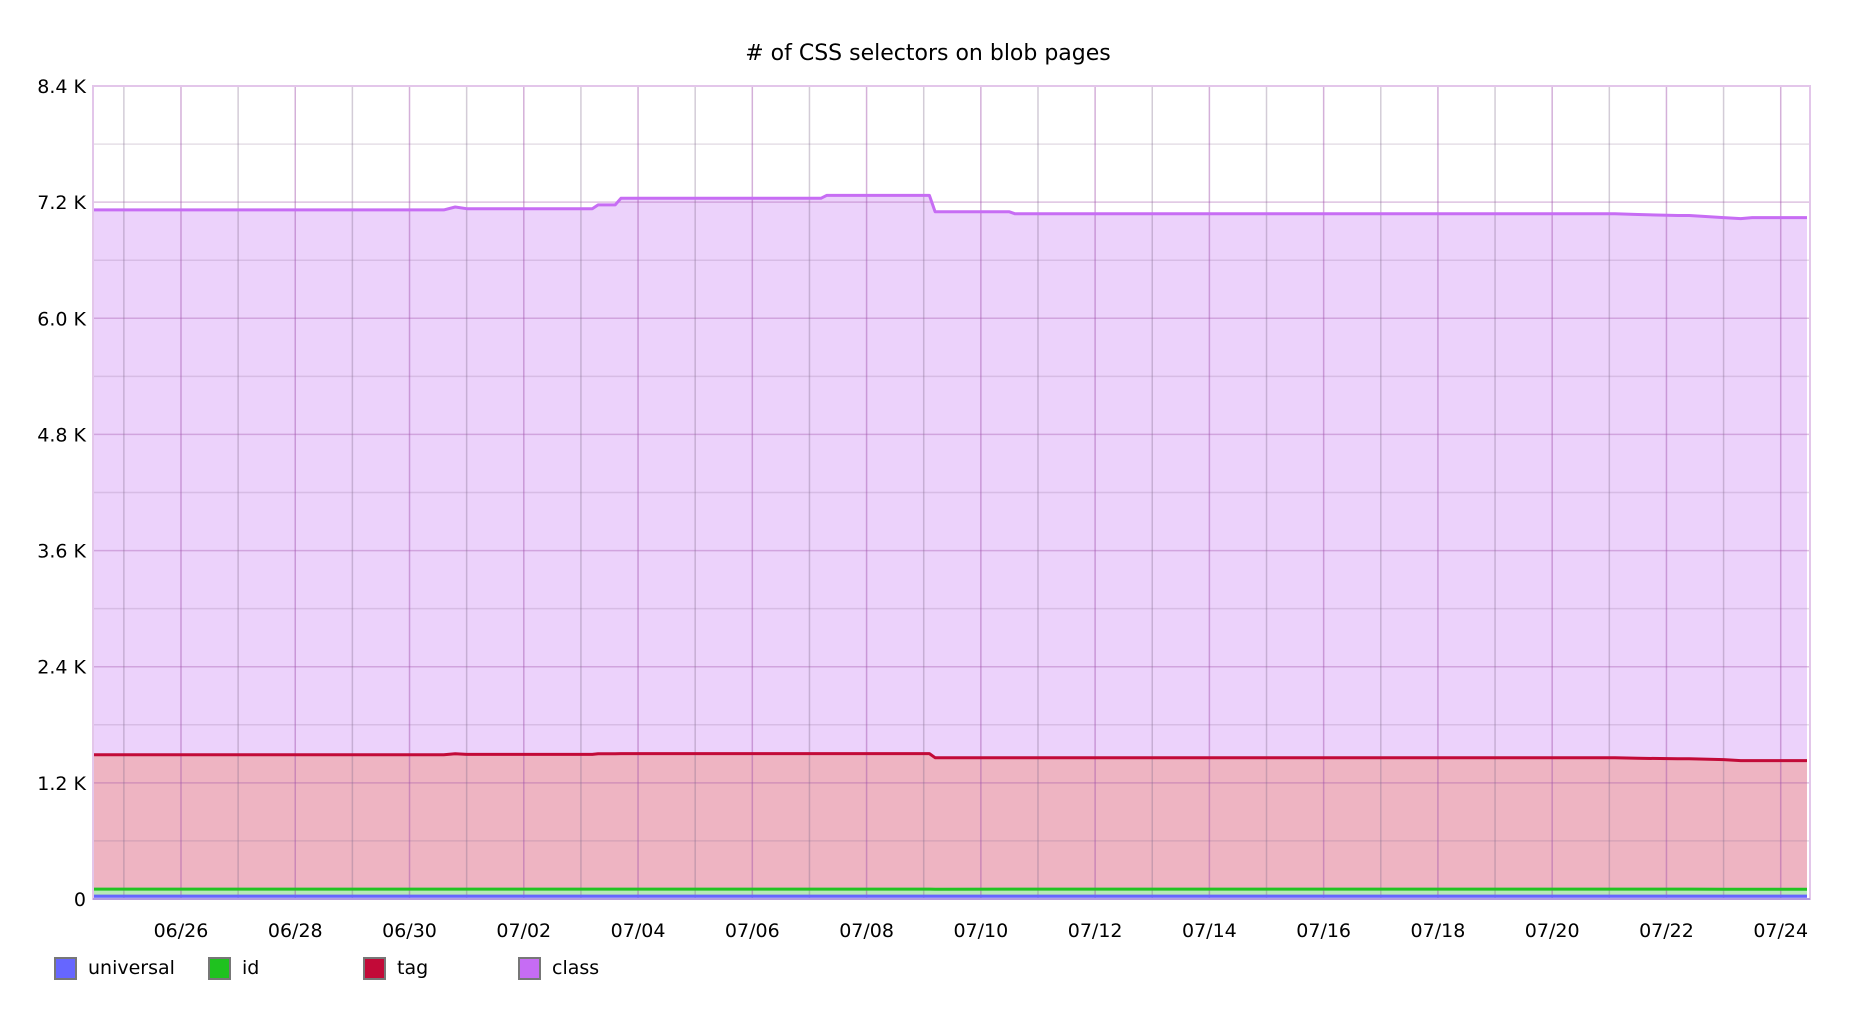  Describe the element at coordinates (523, 931) in the screenshot. I see `x-tick-label: 07/02` at that location.